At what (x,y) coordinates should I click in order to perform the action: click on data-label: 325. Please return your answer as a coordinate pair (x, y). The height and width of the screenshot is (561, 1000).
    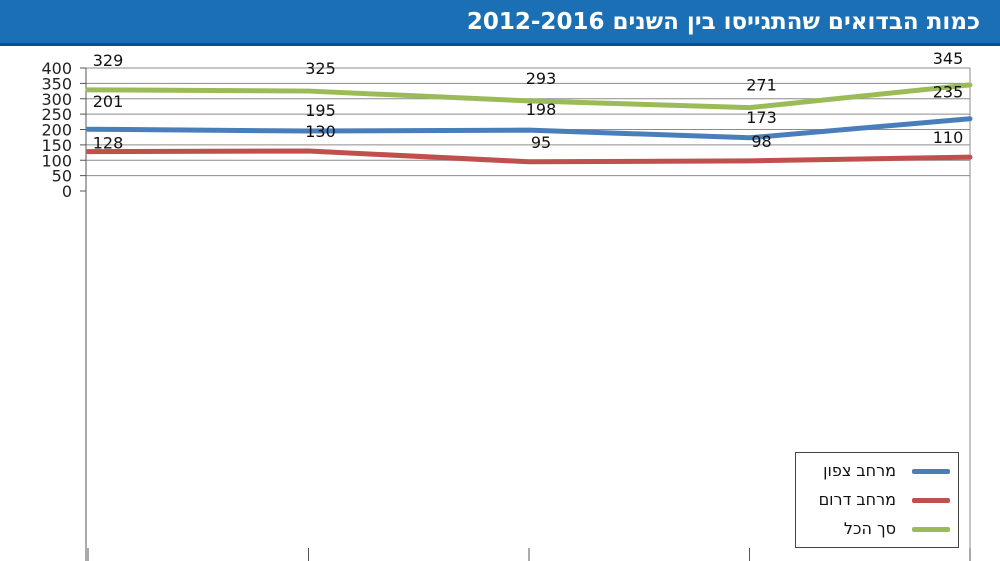
    Looking at the image, I should click on (320, 68).